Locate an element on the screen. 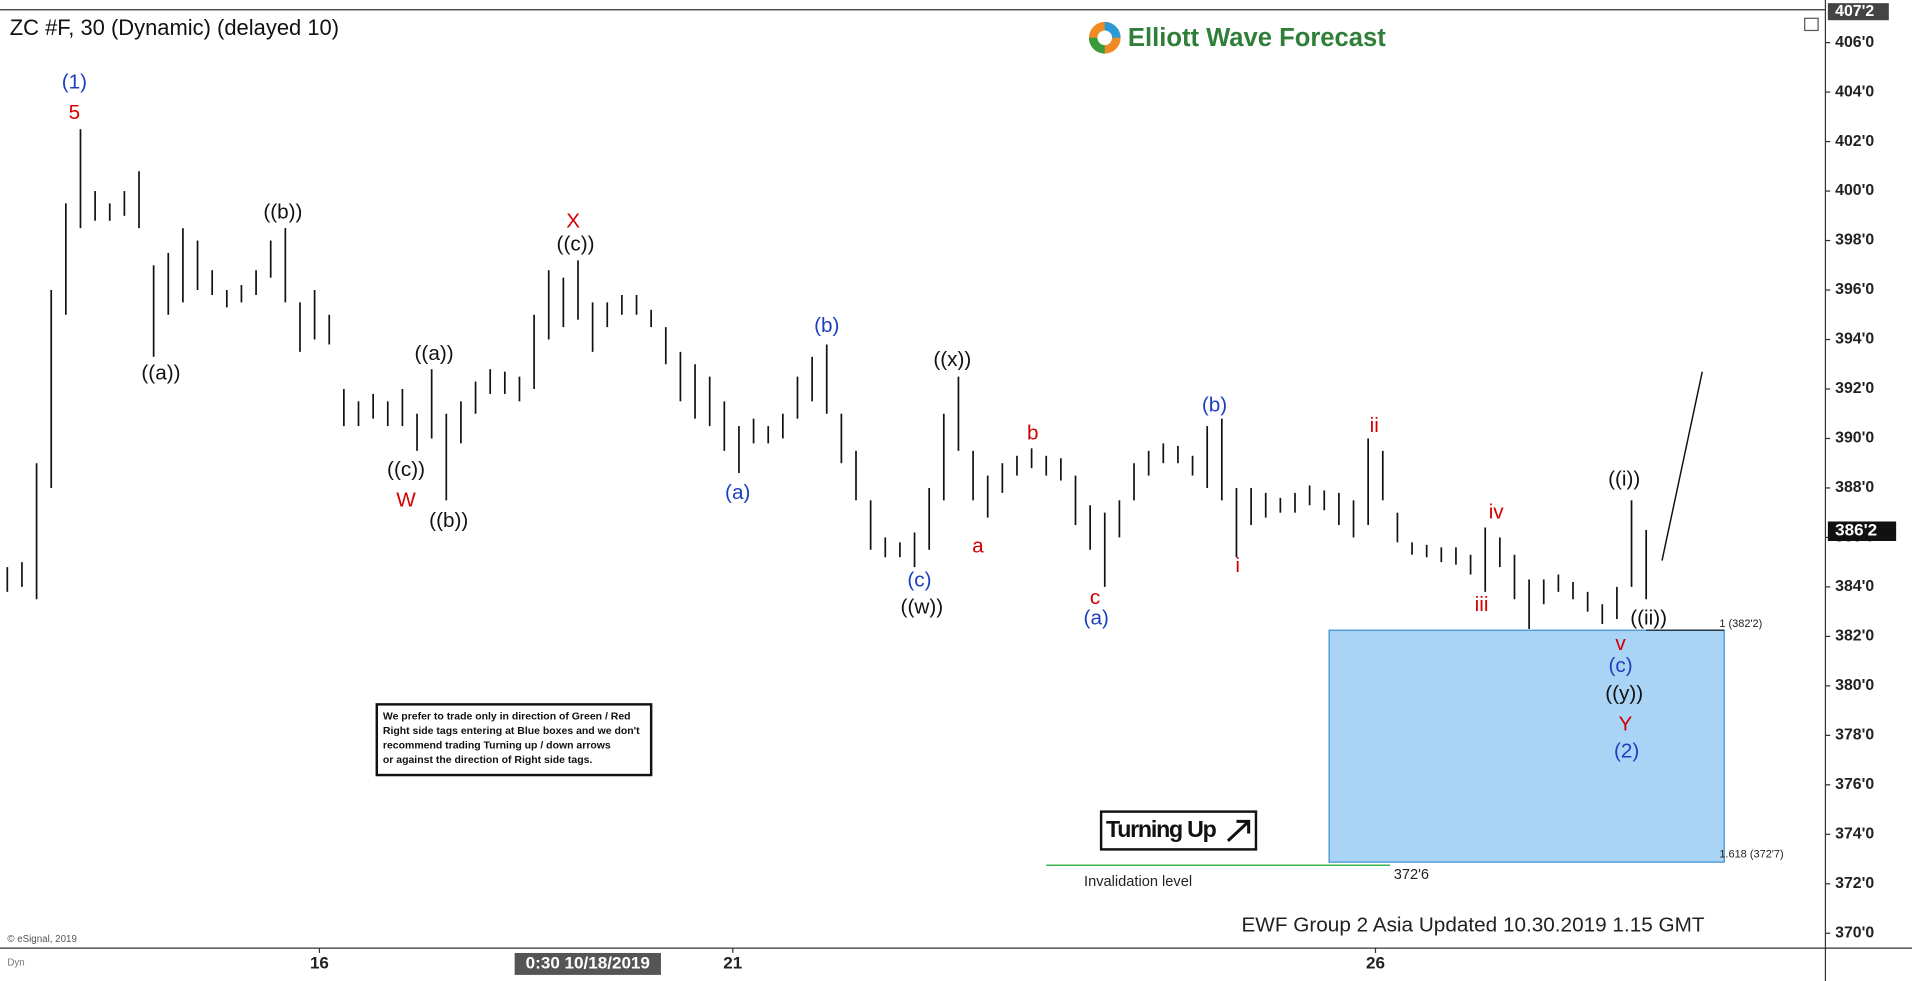 The height and width of the screenshot is (981, 1912). y-tick-label: 384'0 is located at coordinates (1854, 586).